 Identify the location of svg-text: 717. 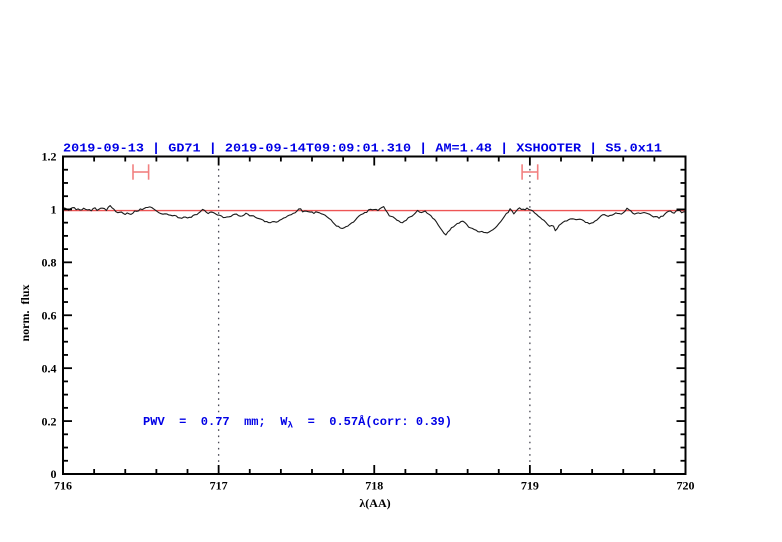
(219, 486).